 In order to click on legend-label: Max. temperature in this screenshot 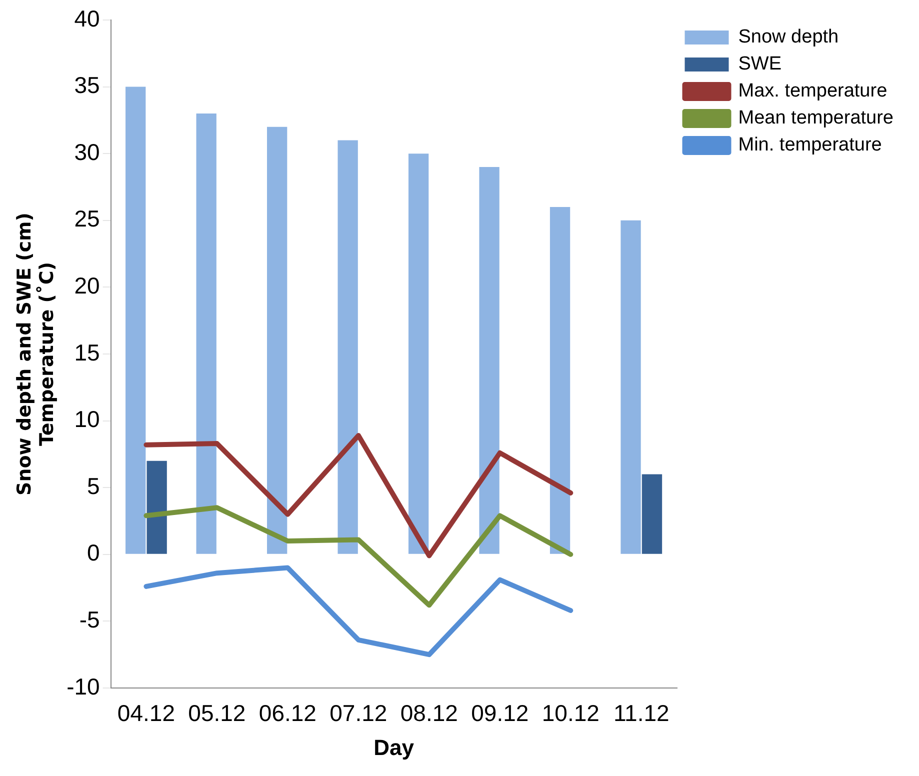, I will do `click(813, 91)`.